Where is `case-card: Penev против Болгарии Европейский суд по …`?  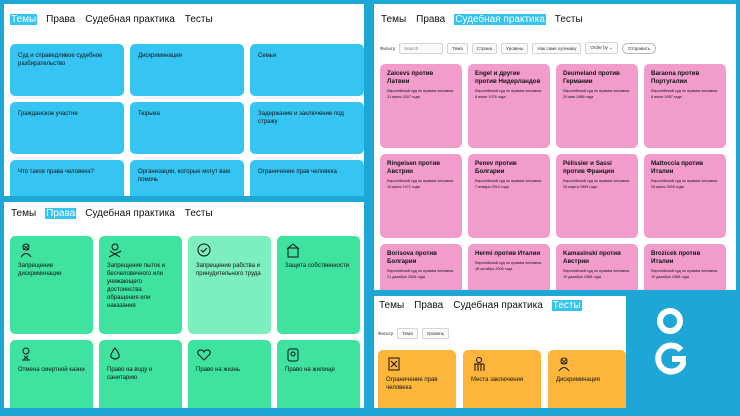 case-card: Penev против Болгарии Европейский суд по … is located at coordinates (509, 196).